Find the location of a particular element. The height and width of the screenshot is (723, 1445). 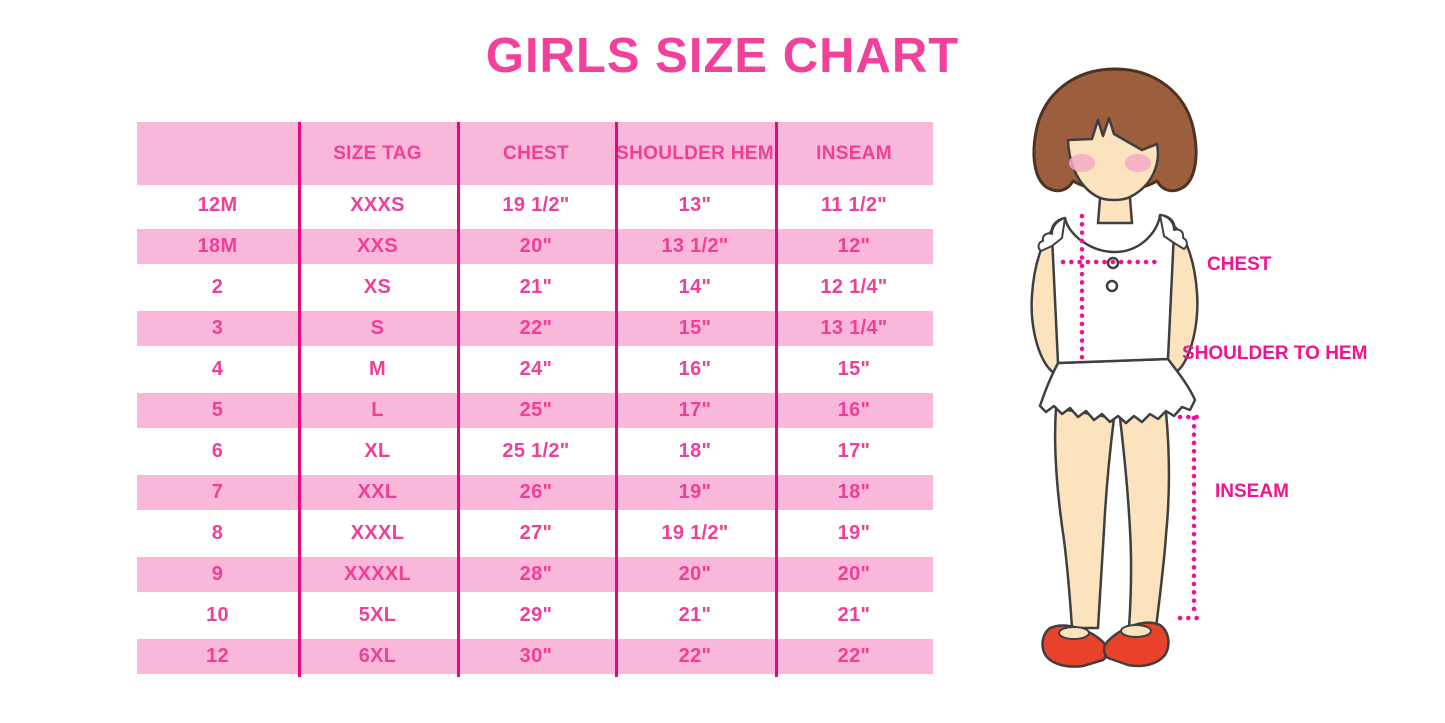

table-cell: 26" is located at coordinates (536, 492).